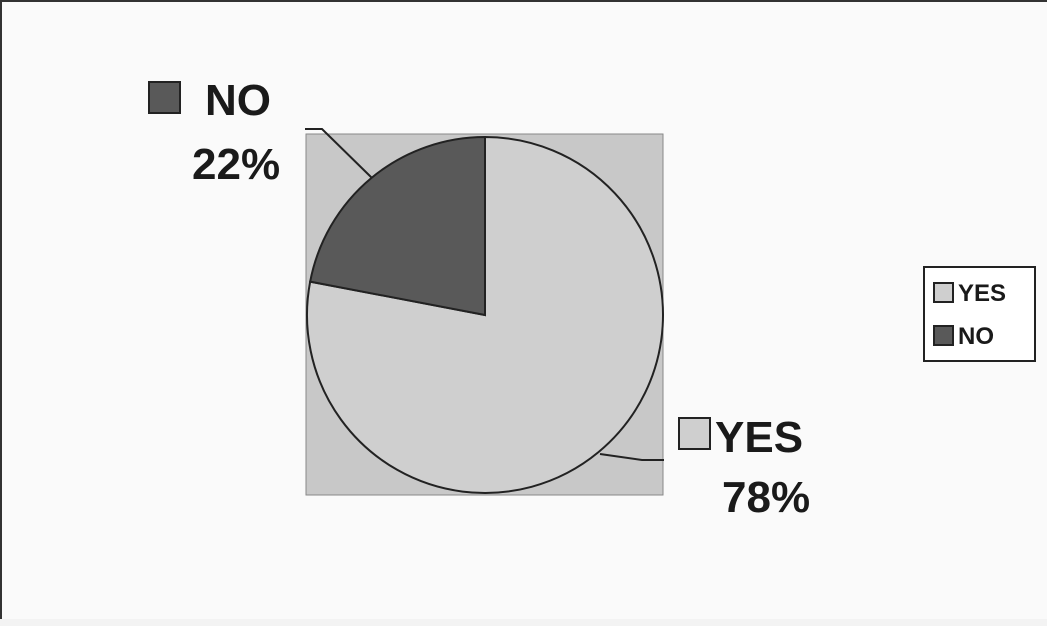 This screenshot has width=1047, height=626. Describe the element at coordinates (979, 314) in the screenshot. I see `legend: YES NO` at that location.